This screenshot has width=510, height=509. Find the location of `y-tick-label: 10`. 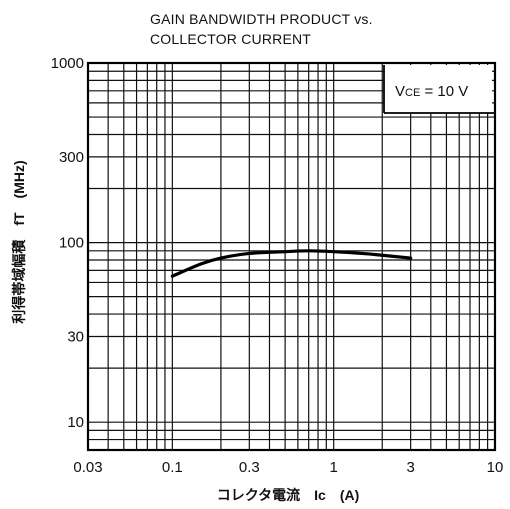

y-tick-label: 10 is located at coordinates (75, 422).